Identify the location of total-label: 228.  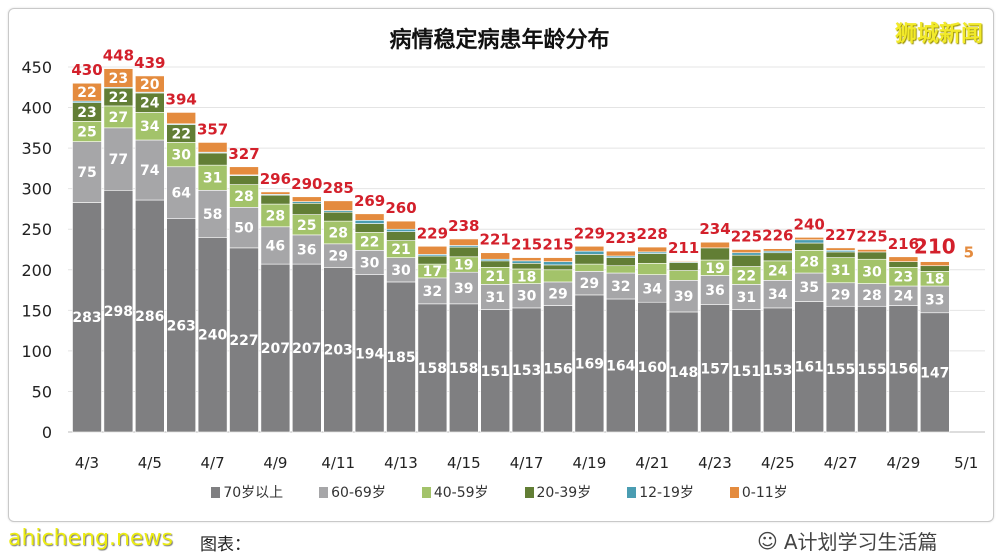
(652, 234).